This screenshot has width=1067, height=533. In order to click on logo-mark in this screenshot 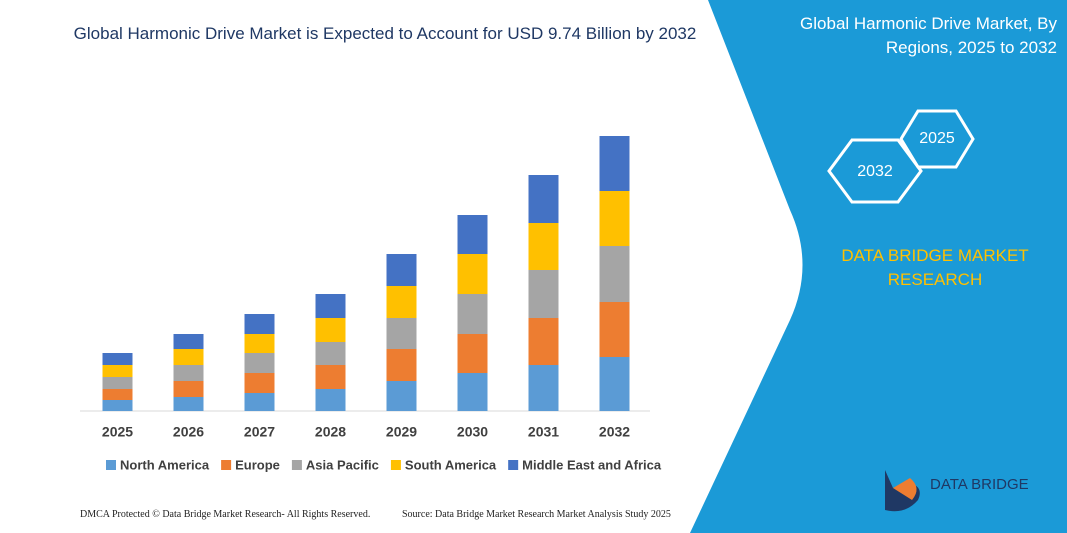, I will do `click(905, 489)`.